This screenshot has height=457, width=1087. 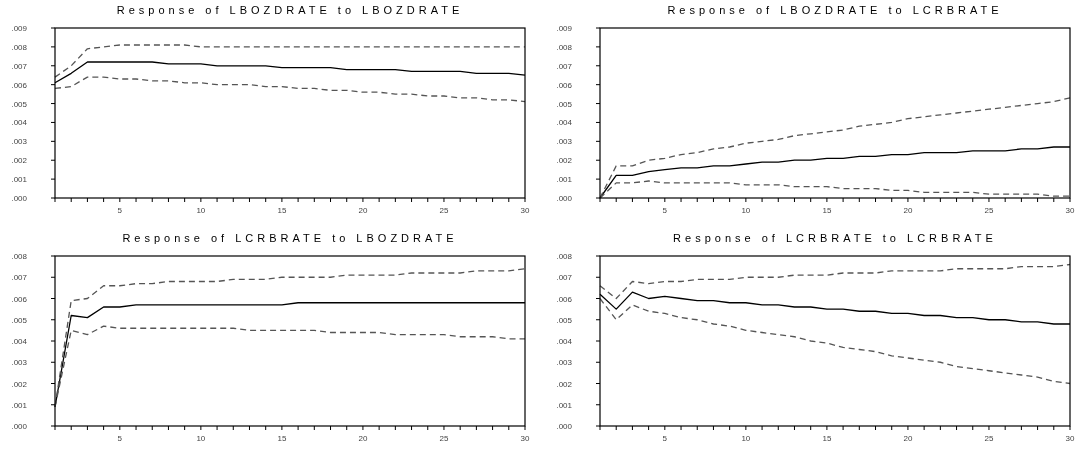 What do you see at coordinates (290, 238) in the screenshot?
I see `chart-title: Response of LCRBRATE to LBOZDRATE` at bounding box center [290, 238].